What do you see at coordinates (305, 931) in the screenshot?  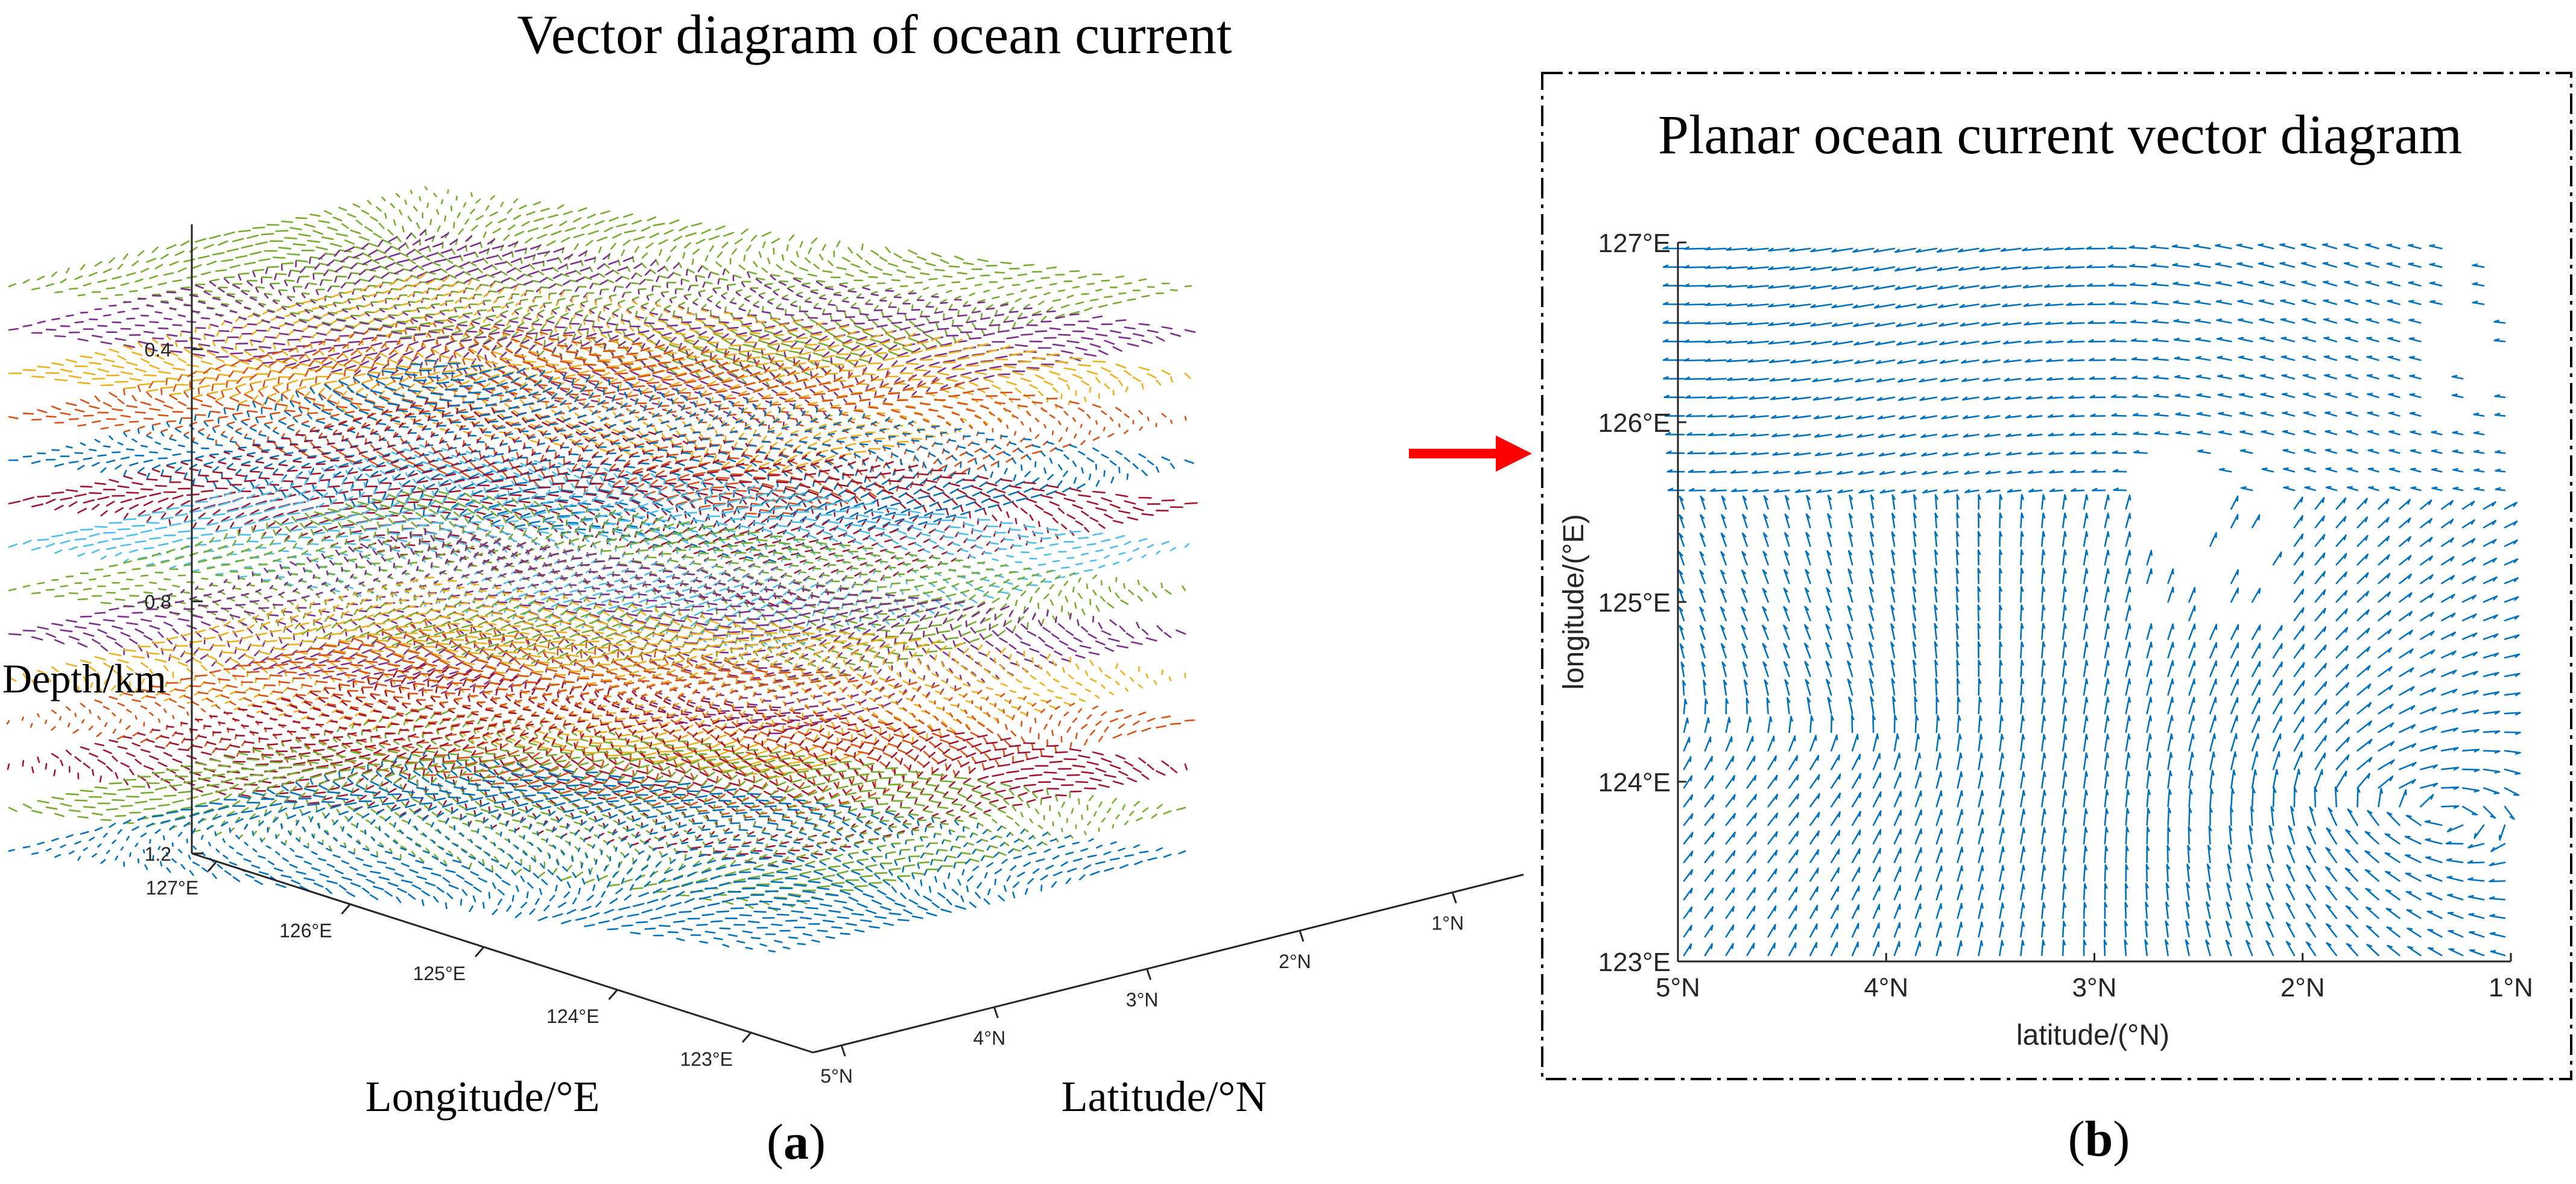 I see `longitude-tick-label: 126°E` at bounding box center [305, 931].